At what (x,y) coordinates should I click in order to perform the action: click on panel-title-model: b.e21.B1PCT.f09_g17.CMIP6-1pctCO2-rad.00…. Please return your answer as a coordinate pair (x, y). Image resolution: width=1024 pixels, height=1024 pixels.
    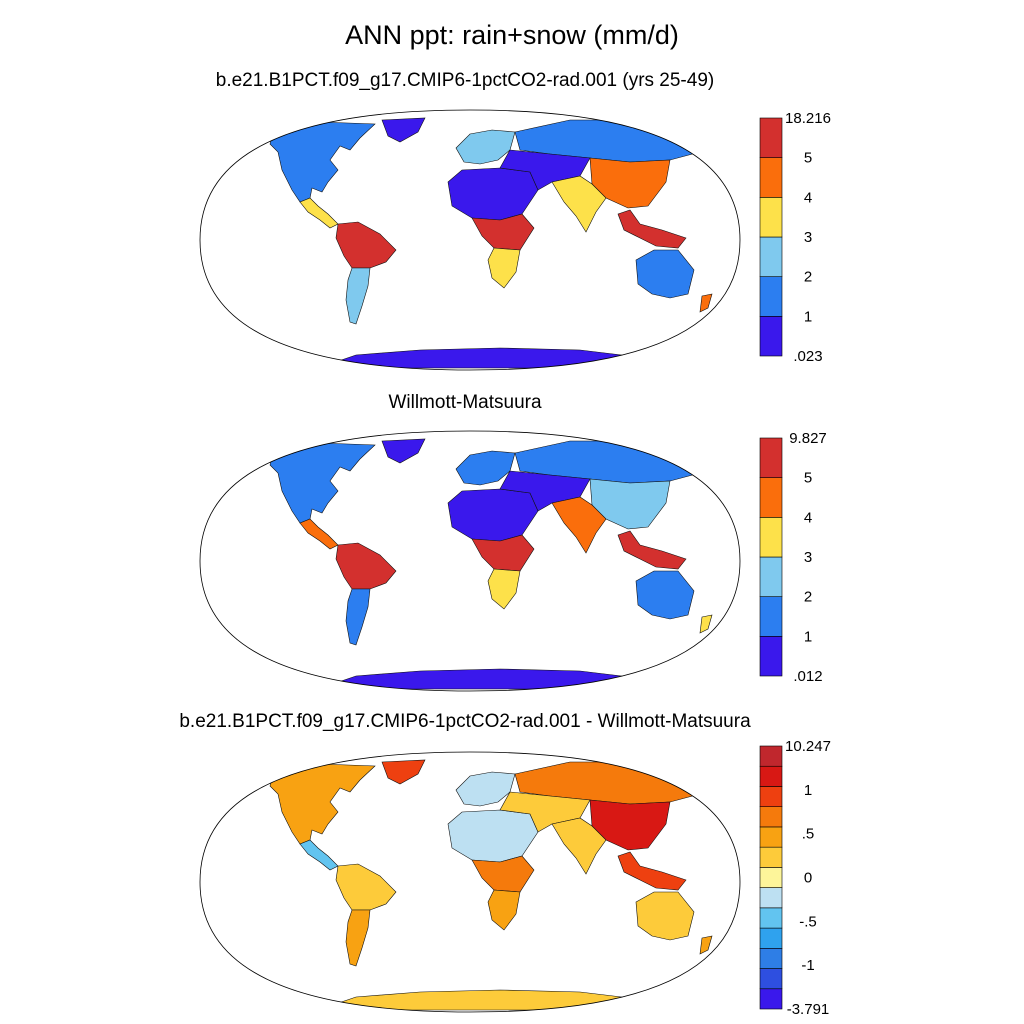
    Looking at the image, I should click on (465, 80).